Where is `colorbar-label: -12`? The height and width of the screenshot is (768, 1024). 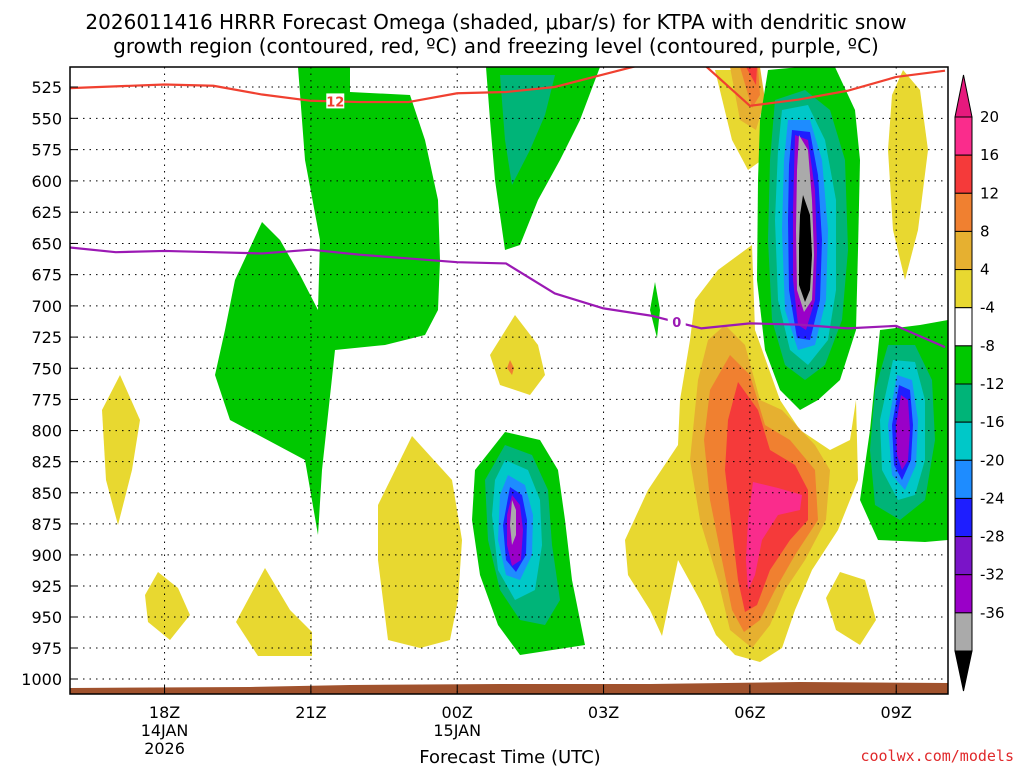
colorbar-label: -12 is located at coordinates (992, 384).